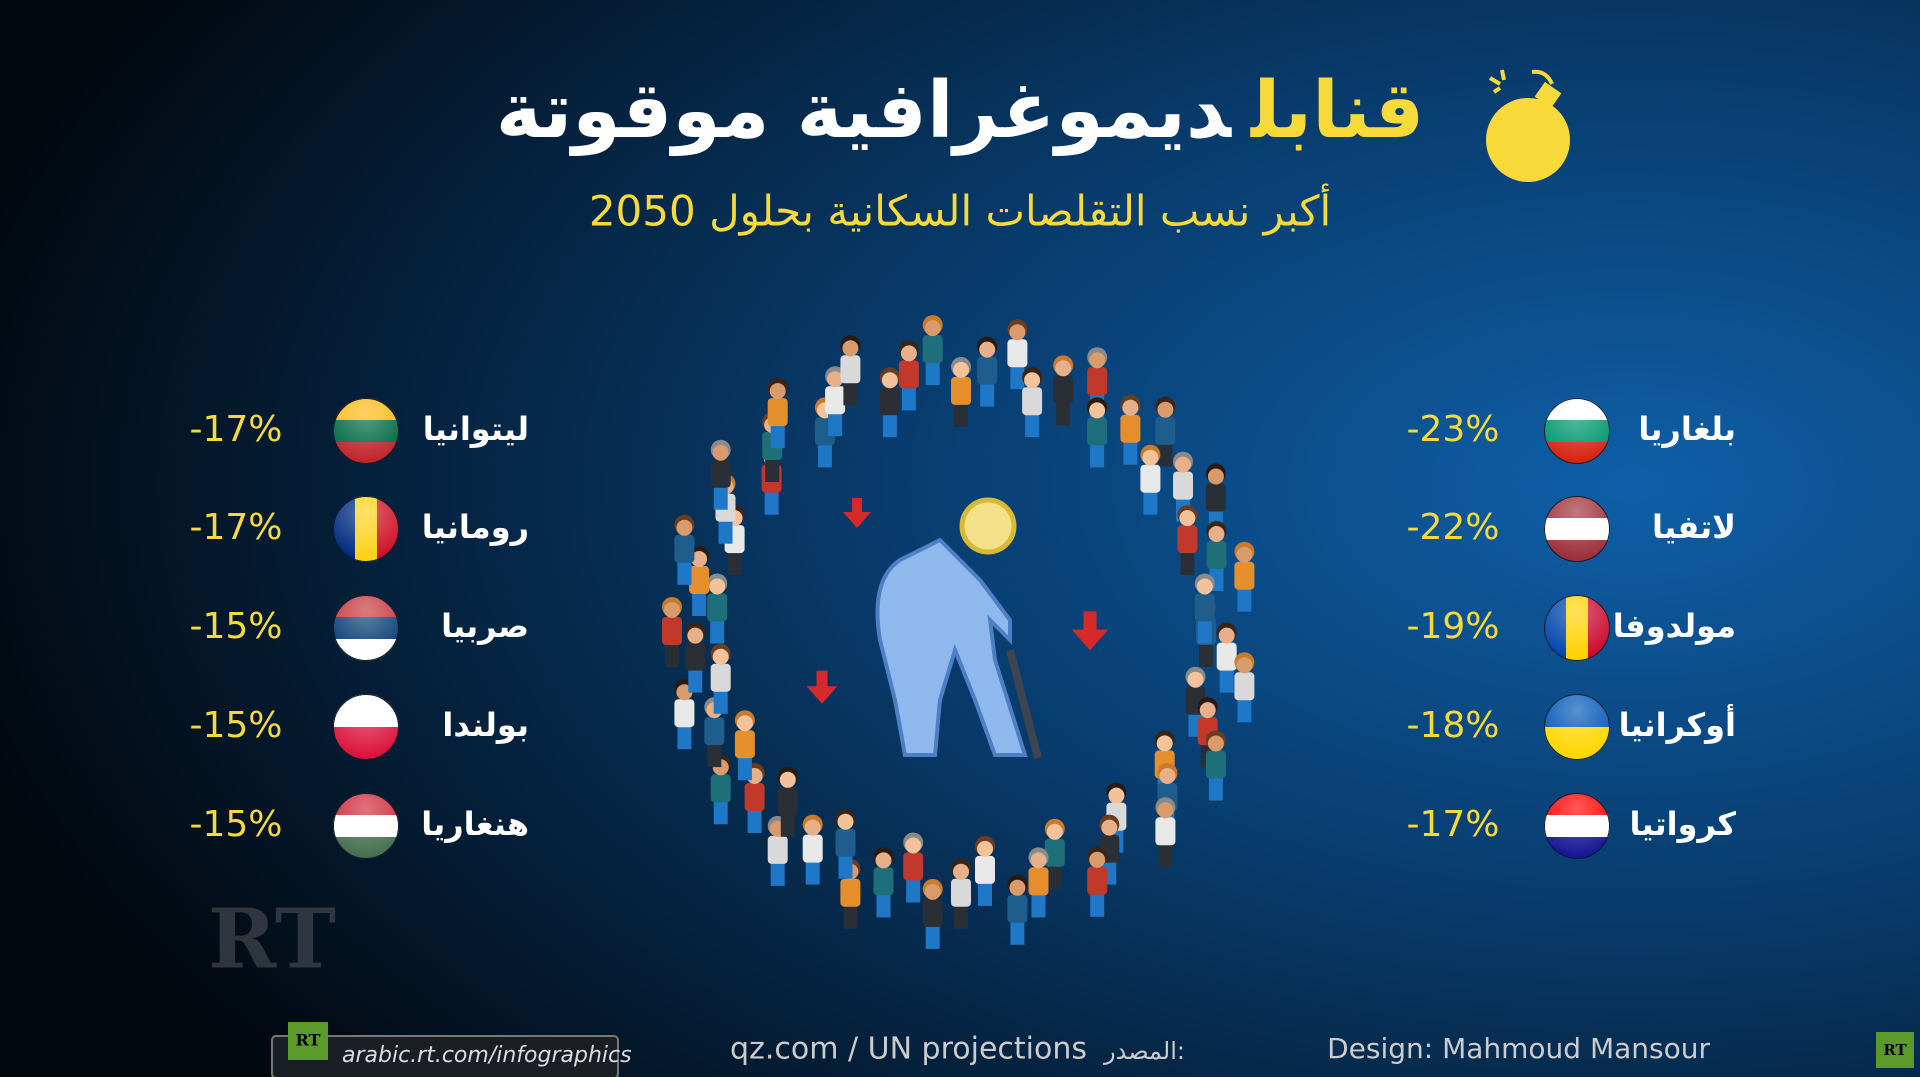 The width and height of the screenshot is (1920, 1077). Describe the element at coordinates (485, 725) in the screenshot. I see `country-name: بولندا` at that location.